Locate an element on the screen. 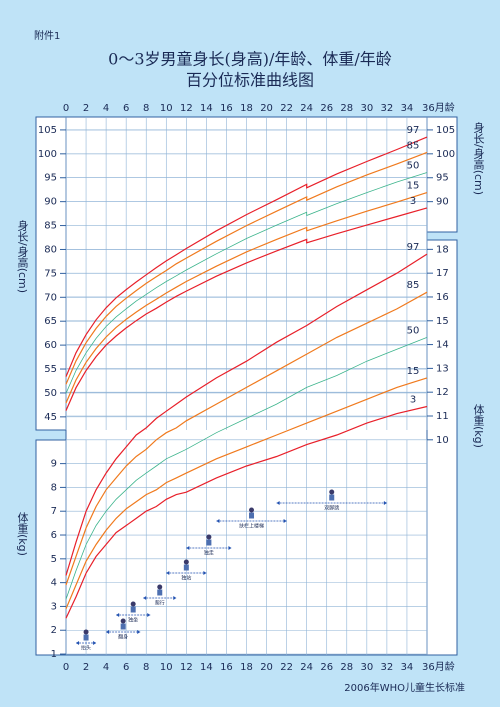 This screenshot has height=707, width=500. series-label: 3 is located at coordinates (413, 399).